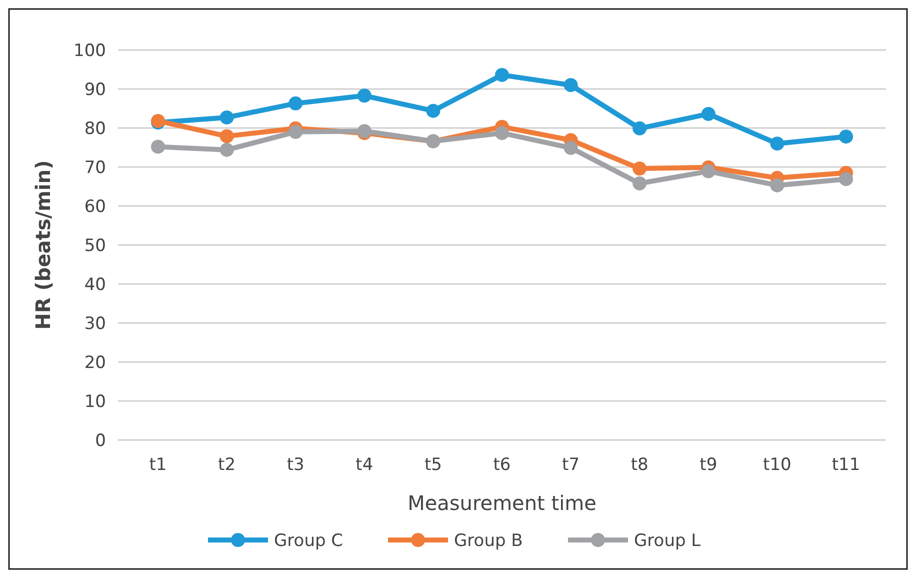  I want to click on legend-label: Group B, so click(488, 540).